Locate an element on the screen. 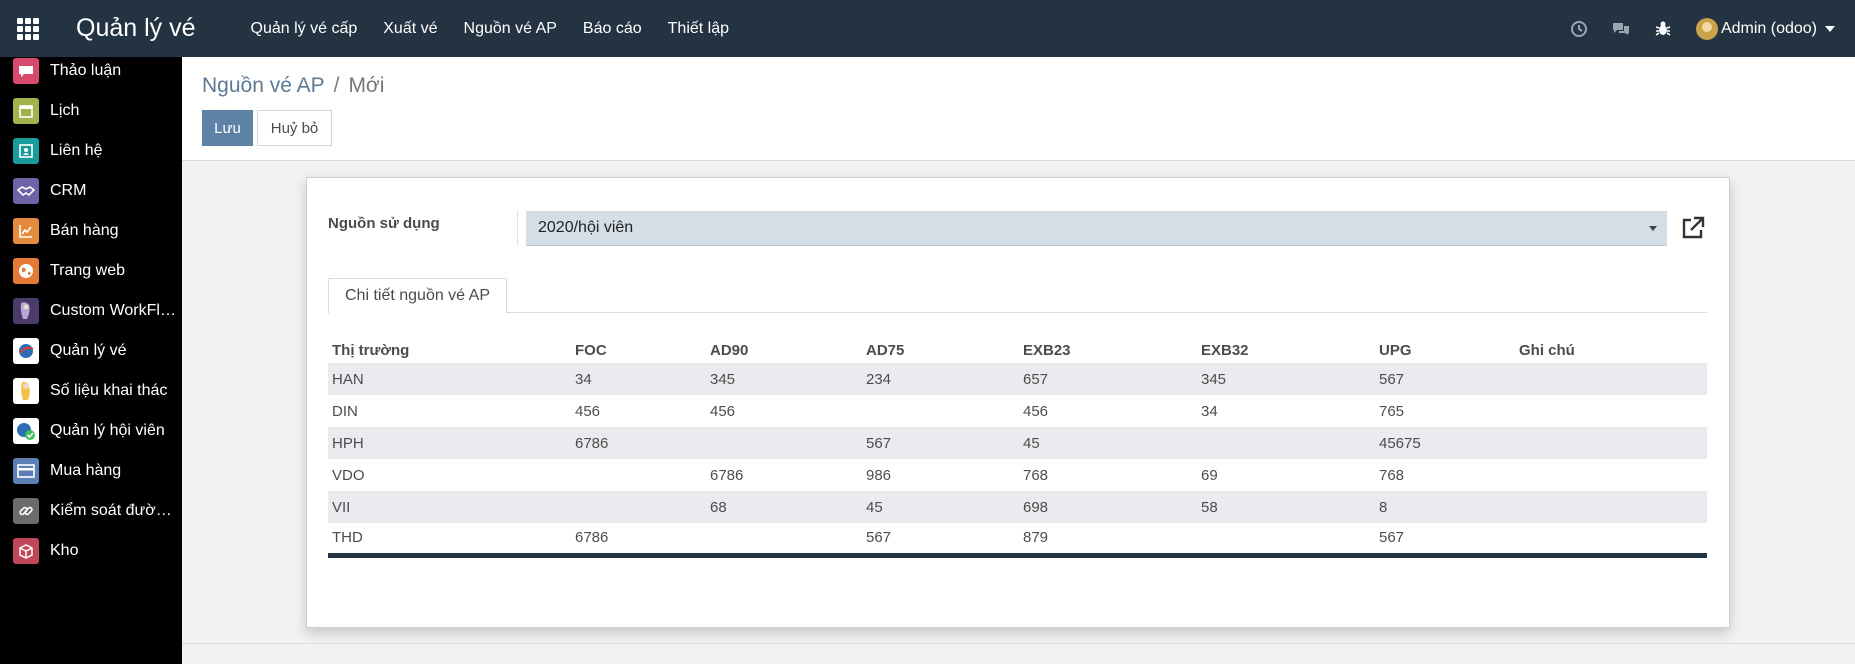 This screenshot has width=1855, height=664. menu-reports: Báo cáo is located at coordinates (612, 28).